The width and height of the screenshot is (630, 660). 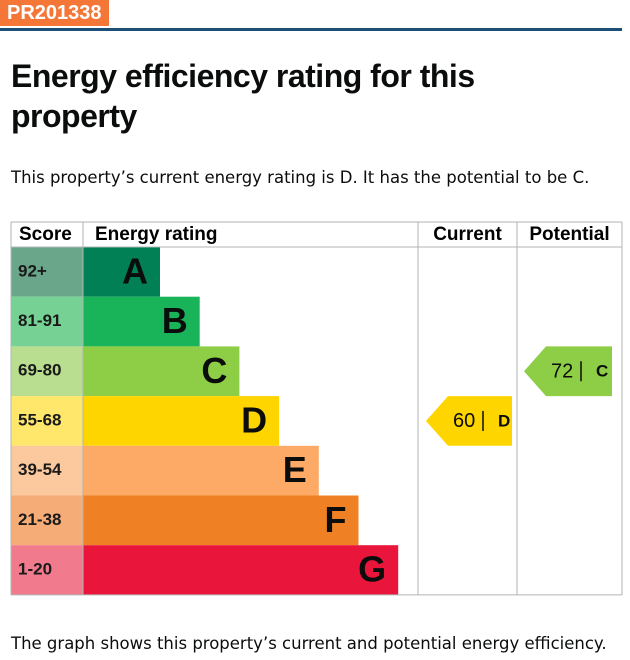 I want to click on score-label: 55-68, so click(x=39, y=419).